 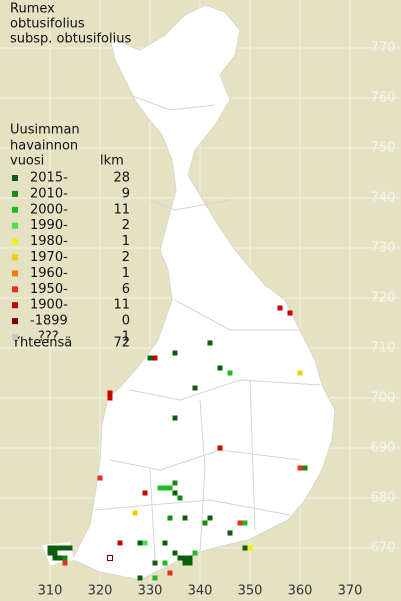 What do you see at coordinates (383, 98) in the screenshot?
I see `y-tick-label: 760` at bounding box center [383, 98].